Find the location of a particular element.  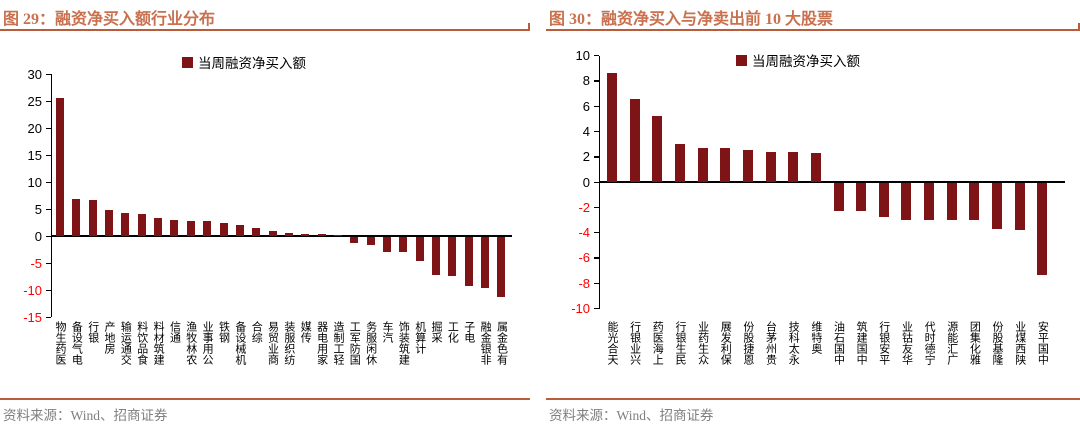

bar-宁德时代 is located at coordinates (929, 201).